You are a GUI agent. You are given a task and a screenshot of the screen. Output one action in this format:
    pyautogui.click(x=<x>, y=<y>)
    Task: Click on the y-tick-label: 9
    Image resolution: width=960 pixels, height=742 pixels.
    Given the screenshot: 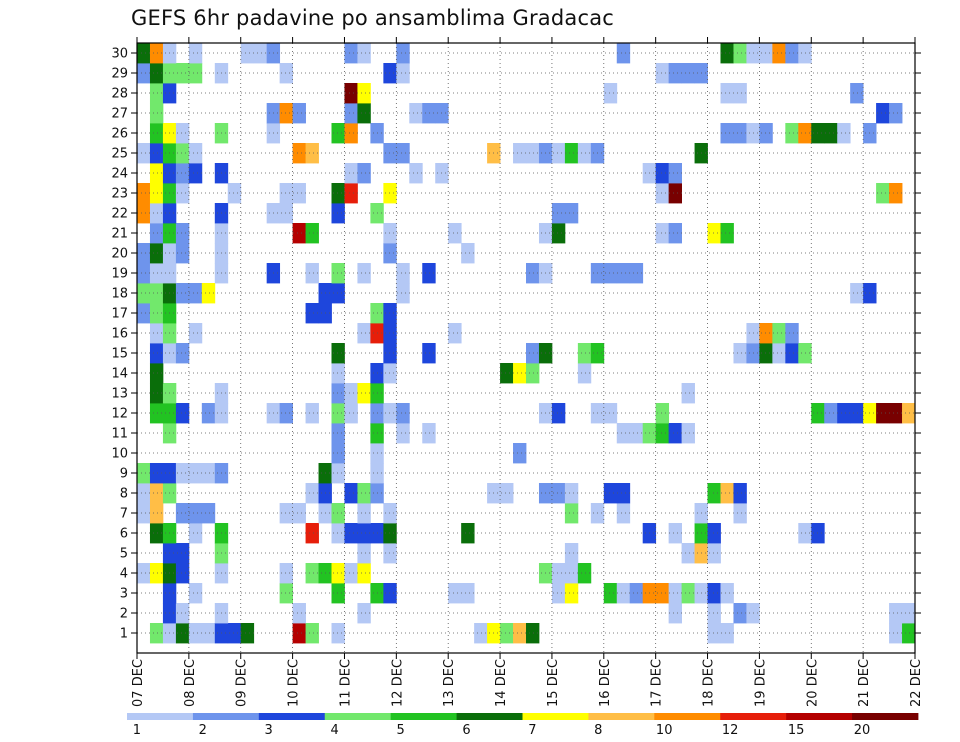 What is the action you would take?
    pyautogui.click(x=124, y=474)
    